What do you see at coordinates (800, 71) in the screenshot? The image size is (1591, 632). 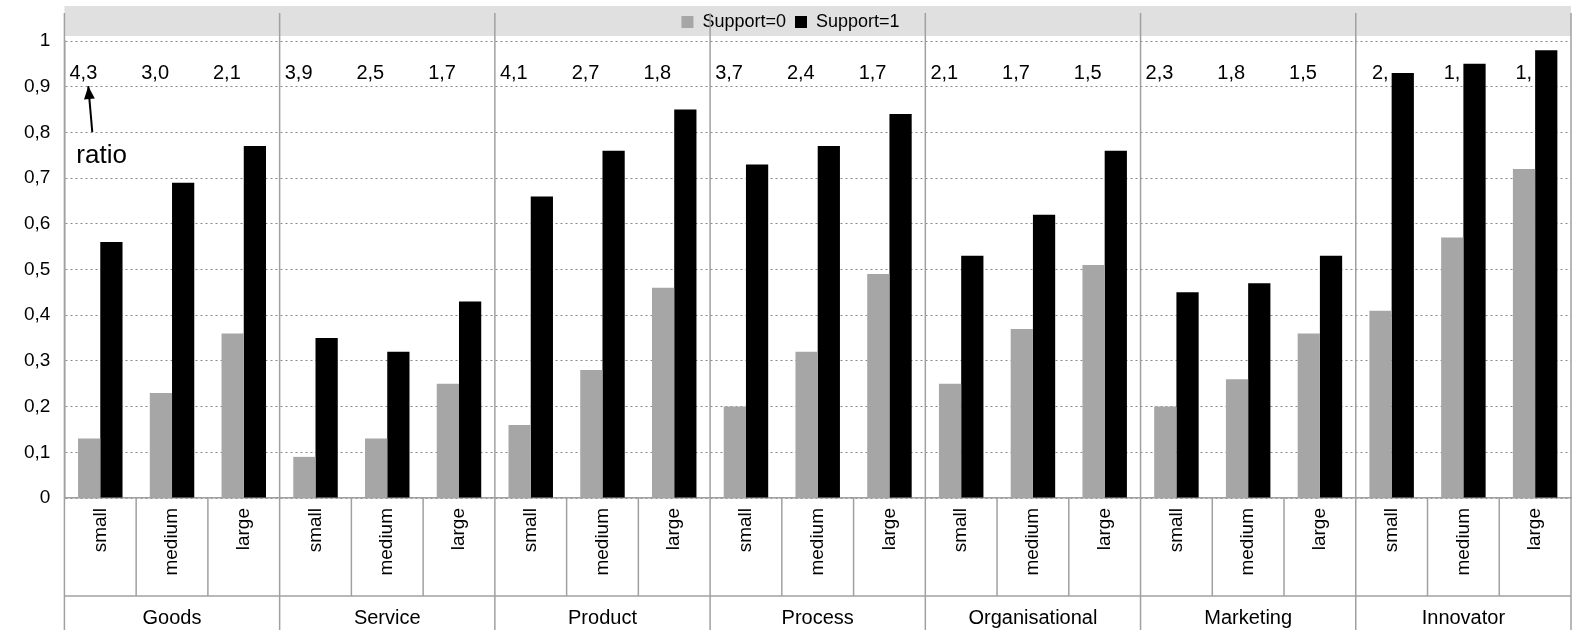 I see `annotation: 2,4` at bounding box center [800, 71].